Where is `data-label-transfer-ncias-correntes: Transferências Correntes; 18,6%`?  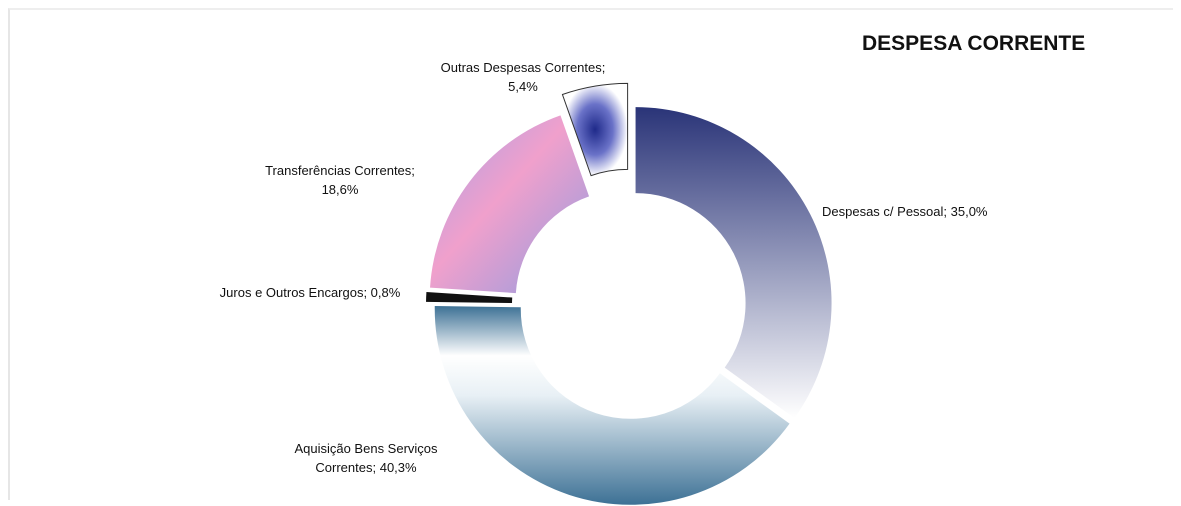 data-label-transfer-ncias-correntes: Transferências Correntes; 18,6% is located at coordinates (340, 180).